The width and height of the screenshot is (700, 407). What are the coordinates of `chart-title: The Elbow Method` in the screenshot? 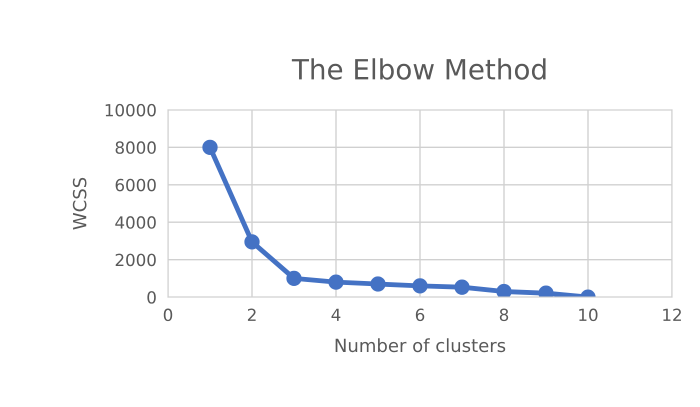 It's located at (419, 69).